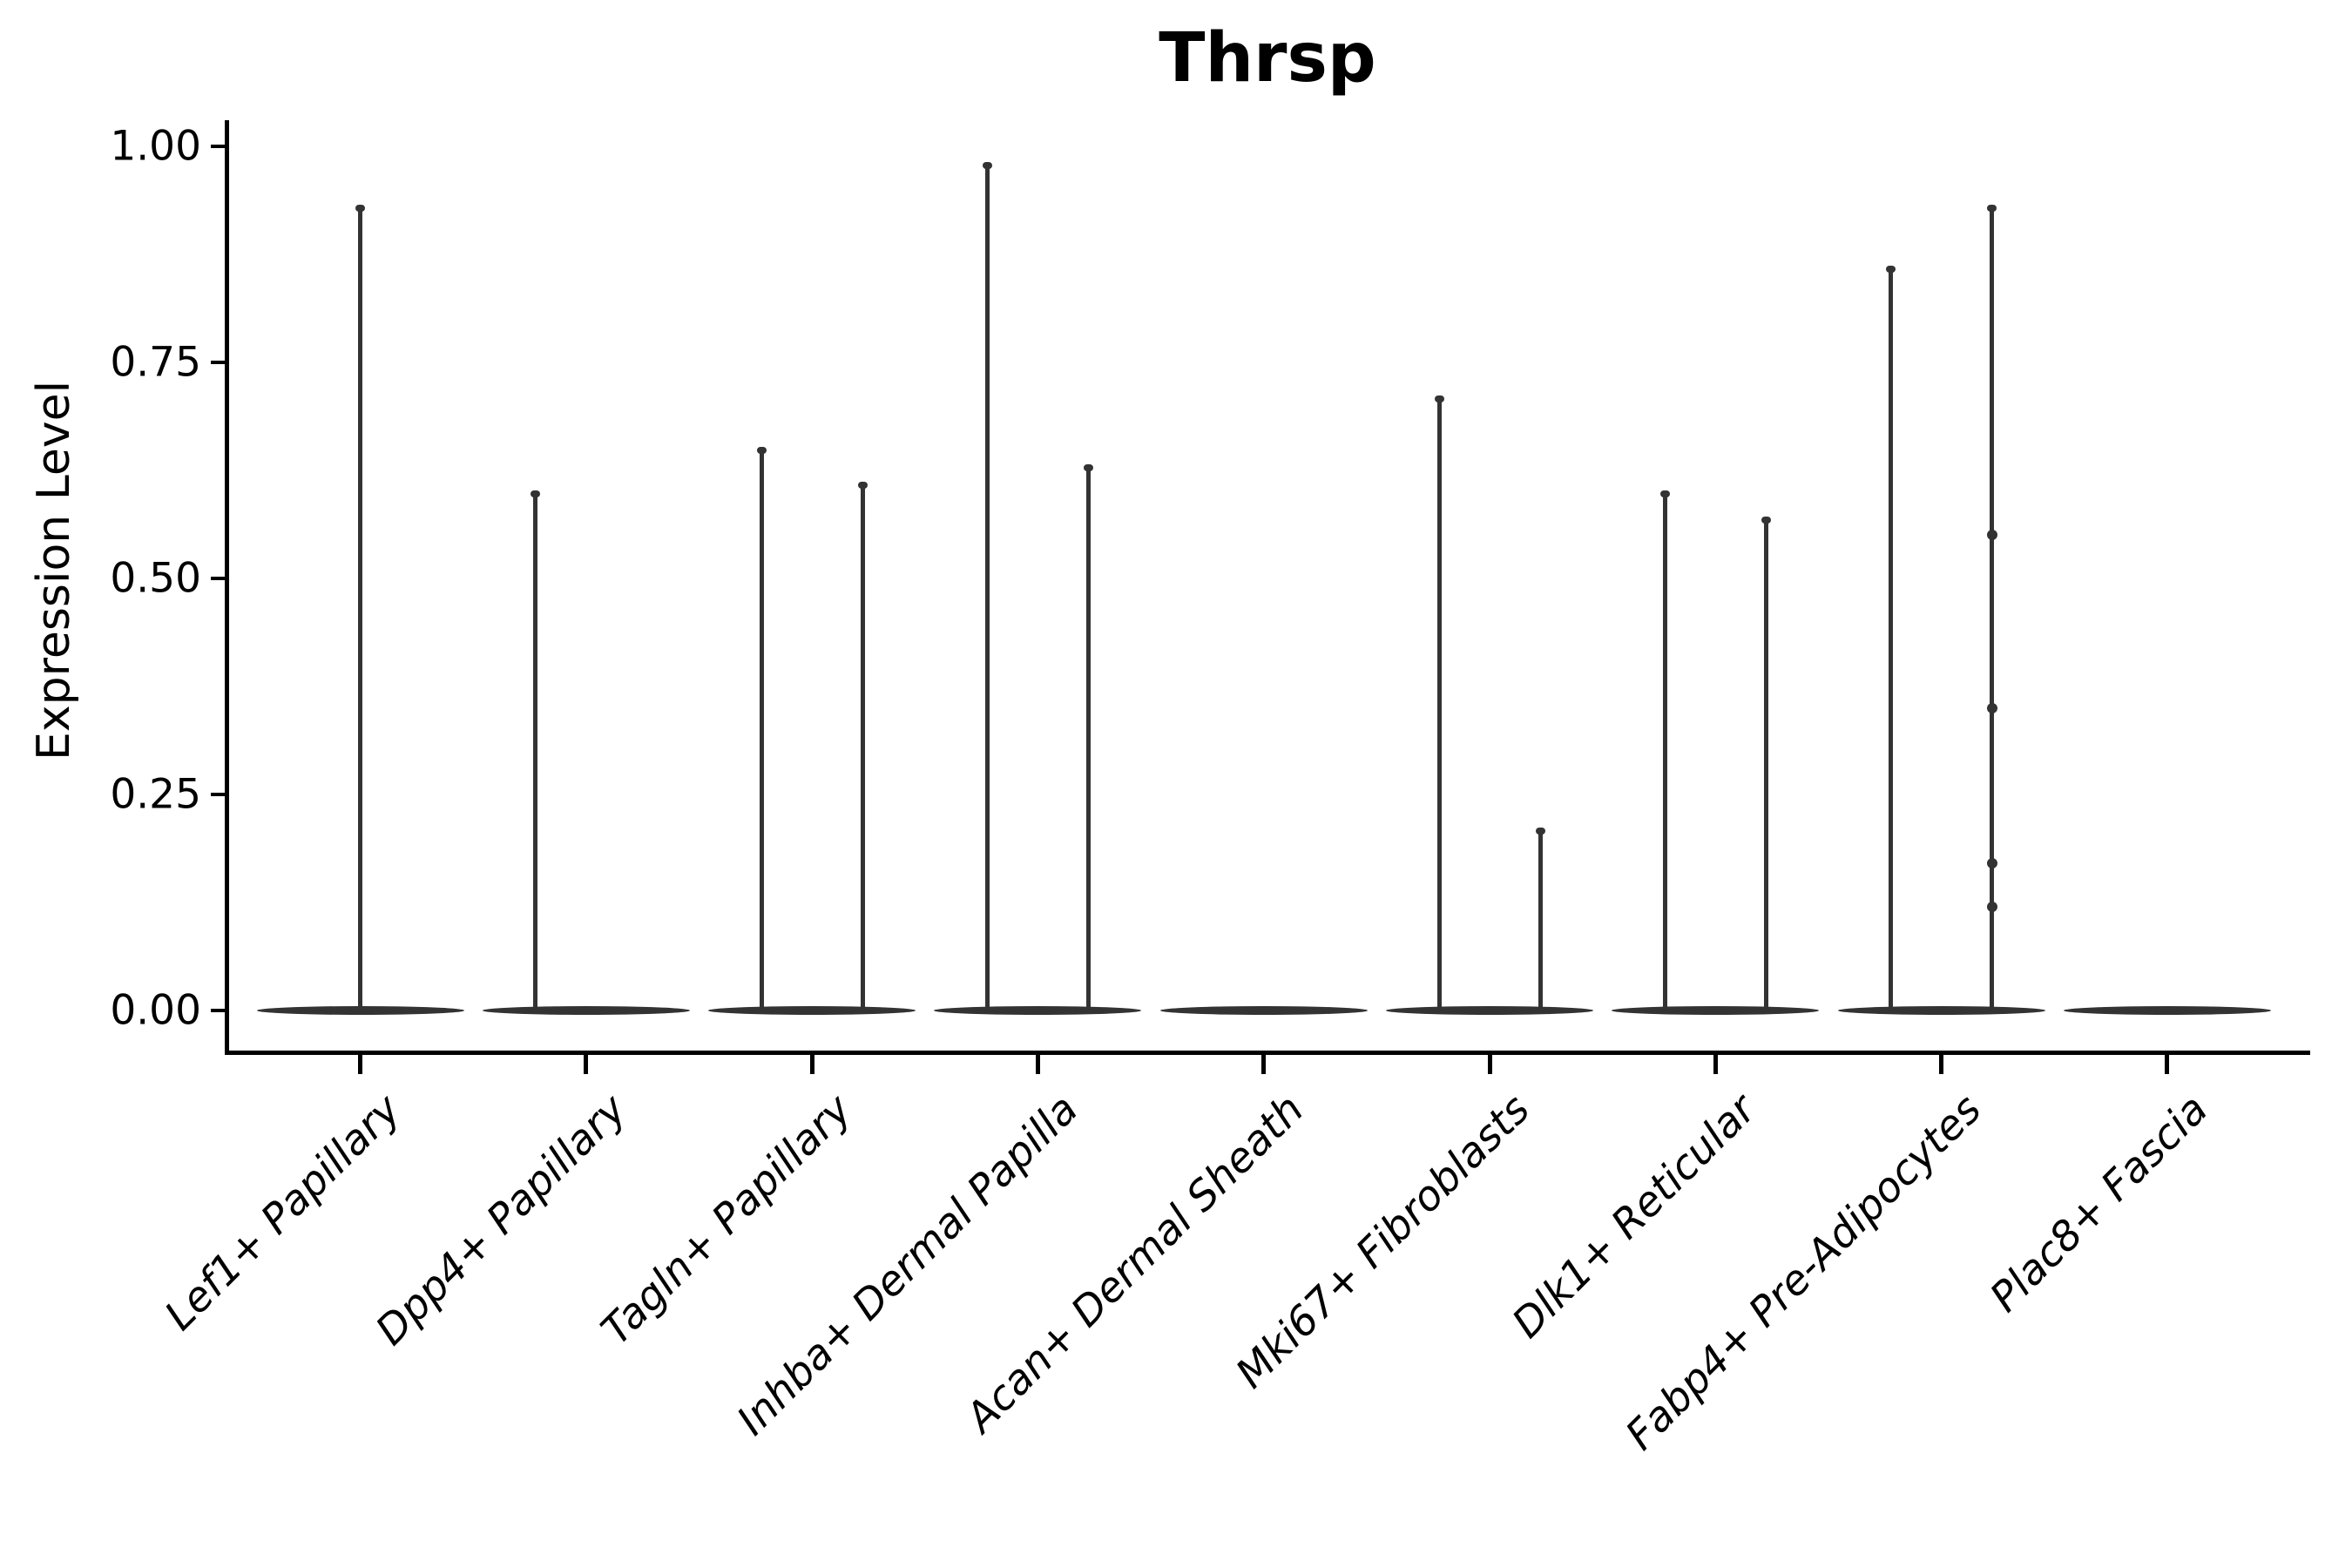 The height and width of the screenshot is (1568, 2352). Describe the element at coordinates (727, 1220) in the screenshot. I see `x-tick-label: Tagln+ Papillary` at that location.